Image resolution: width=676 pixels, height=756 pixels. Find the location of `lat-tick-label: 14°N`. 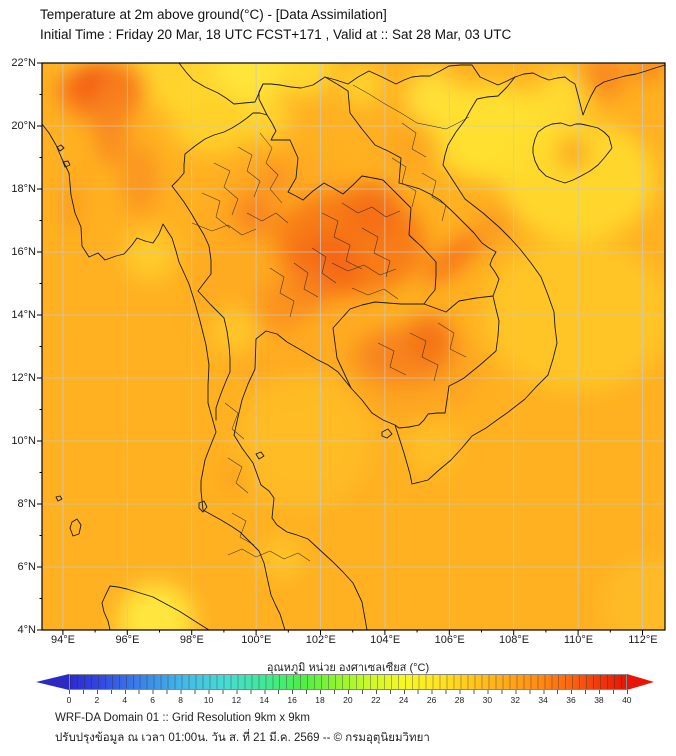

lat-tick-label: 14°N is located at coordinates (23, 315).